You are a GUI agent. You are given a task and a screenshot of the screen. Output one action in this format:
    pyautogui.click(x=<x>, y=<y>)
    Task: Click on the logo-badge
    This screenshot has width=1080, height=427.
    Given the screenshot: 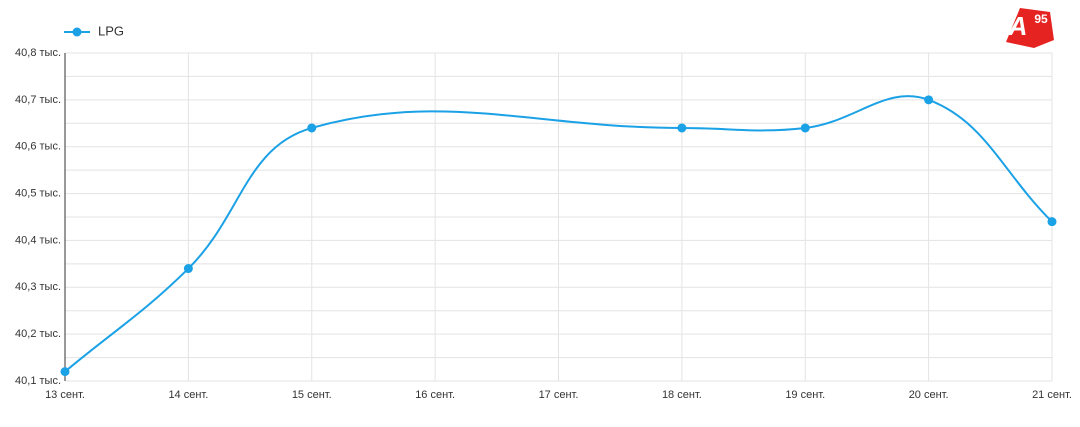 What is the action you would take?
    pyautogui.click(x=1030, y=28)
    